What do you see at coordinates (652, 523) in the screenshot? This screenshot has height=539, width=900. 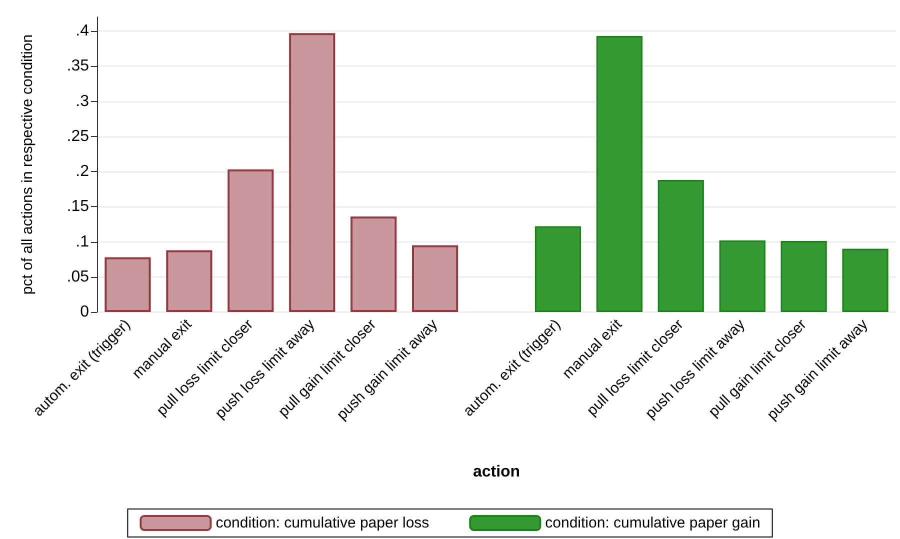 I see `legend-label: condition: cumulative paper gain` at bounding box center [652, 523].